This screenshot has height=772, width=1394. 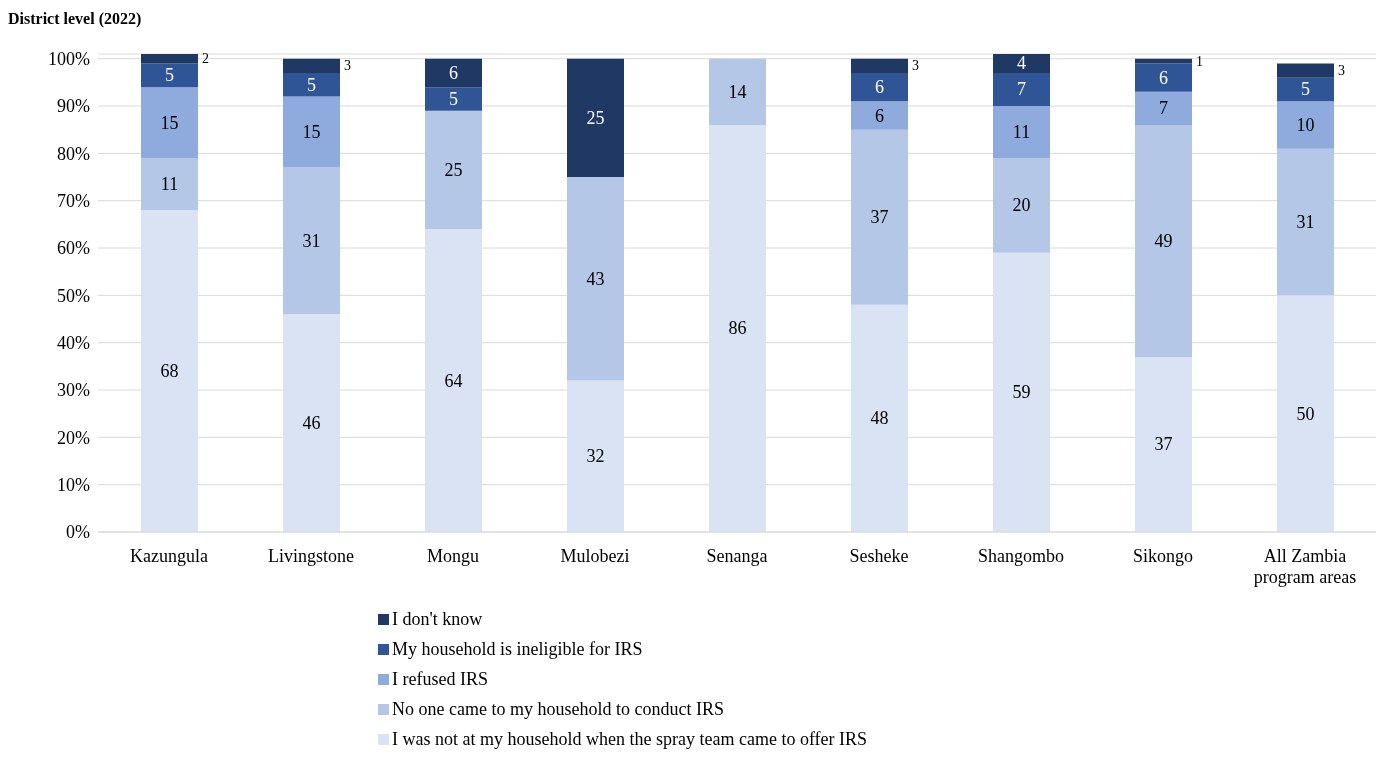 I want to click on data-label: 46, so click(x=311, y=423).